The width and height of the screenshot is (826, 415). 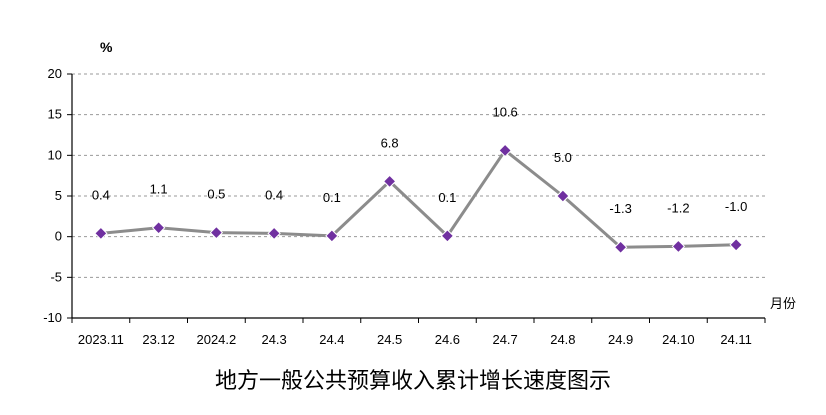 I want to click on x-tick-label: 24.9, so click(x=620, y=339).